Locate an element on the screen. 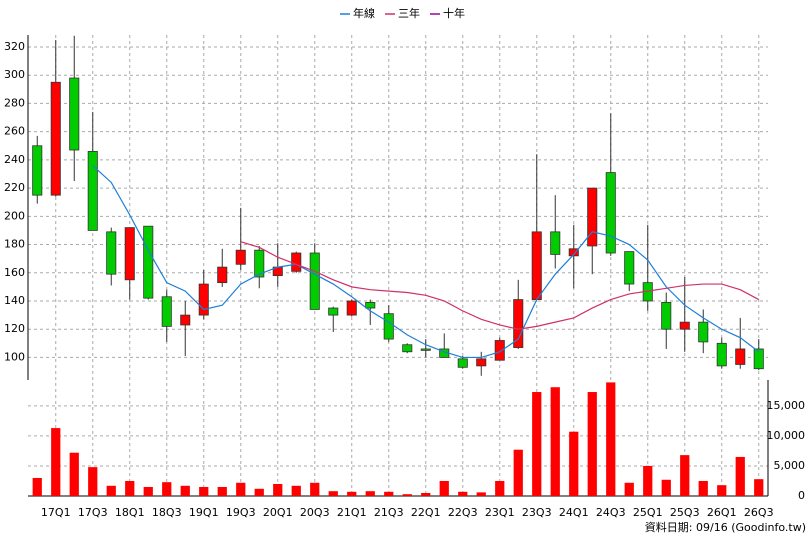 The width and height of the screenshot is (808, 540). x-tick-label: 25Q3 is located at coordinates (685, 512).